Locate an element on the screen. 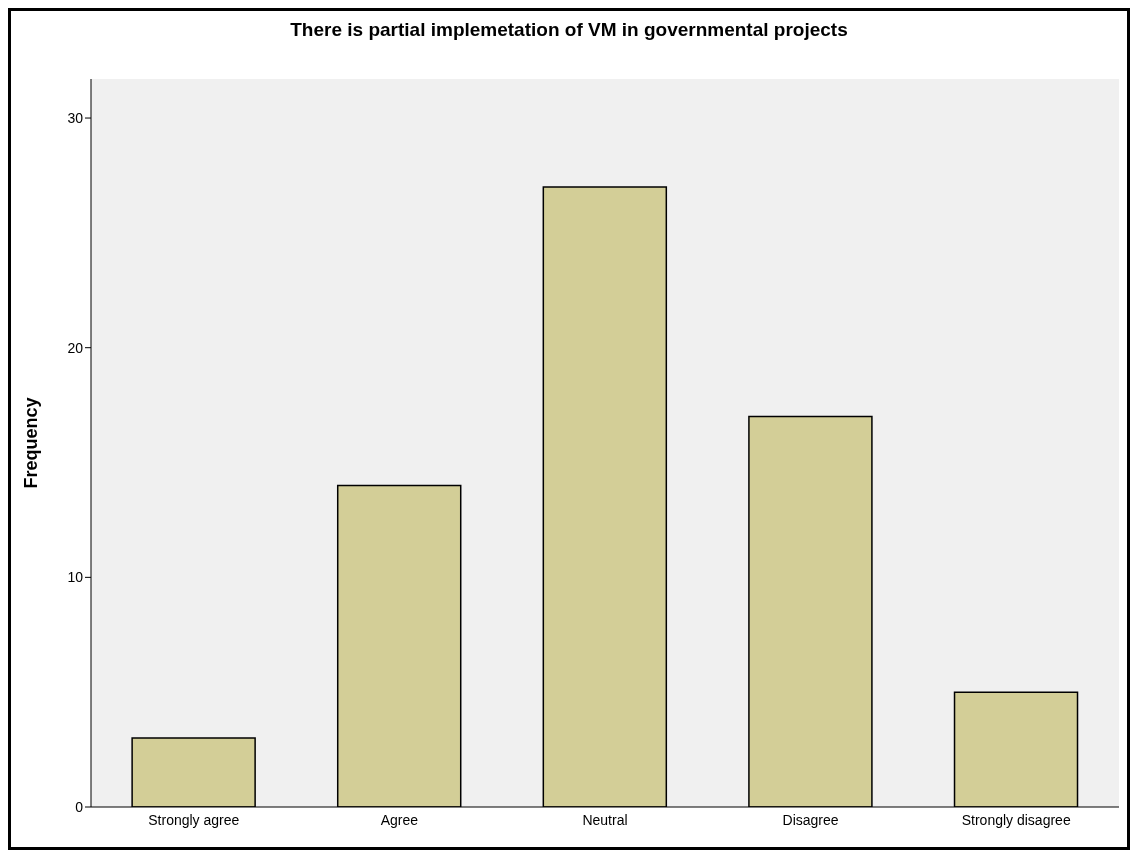 The image size is (1136, 856). chart-title: There is partial implemetation of VM in governmental projects is located at coordinates (569, 30).